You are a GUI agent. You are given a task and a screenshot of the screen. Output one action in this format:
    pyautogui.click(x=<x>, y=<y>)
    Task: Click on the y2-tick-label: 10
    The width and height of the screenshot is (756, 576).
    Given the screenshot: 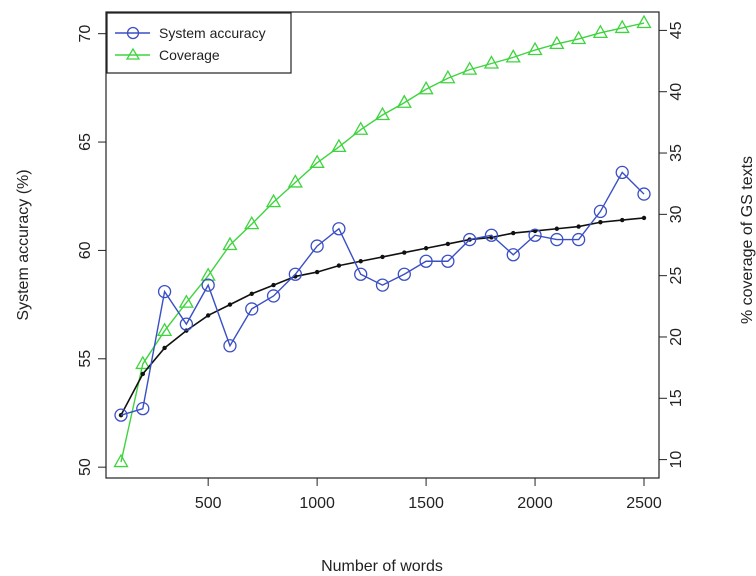 What is the action you would take?
    pyautogui.click(x=676, y=460)
    